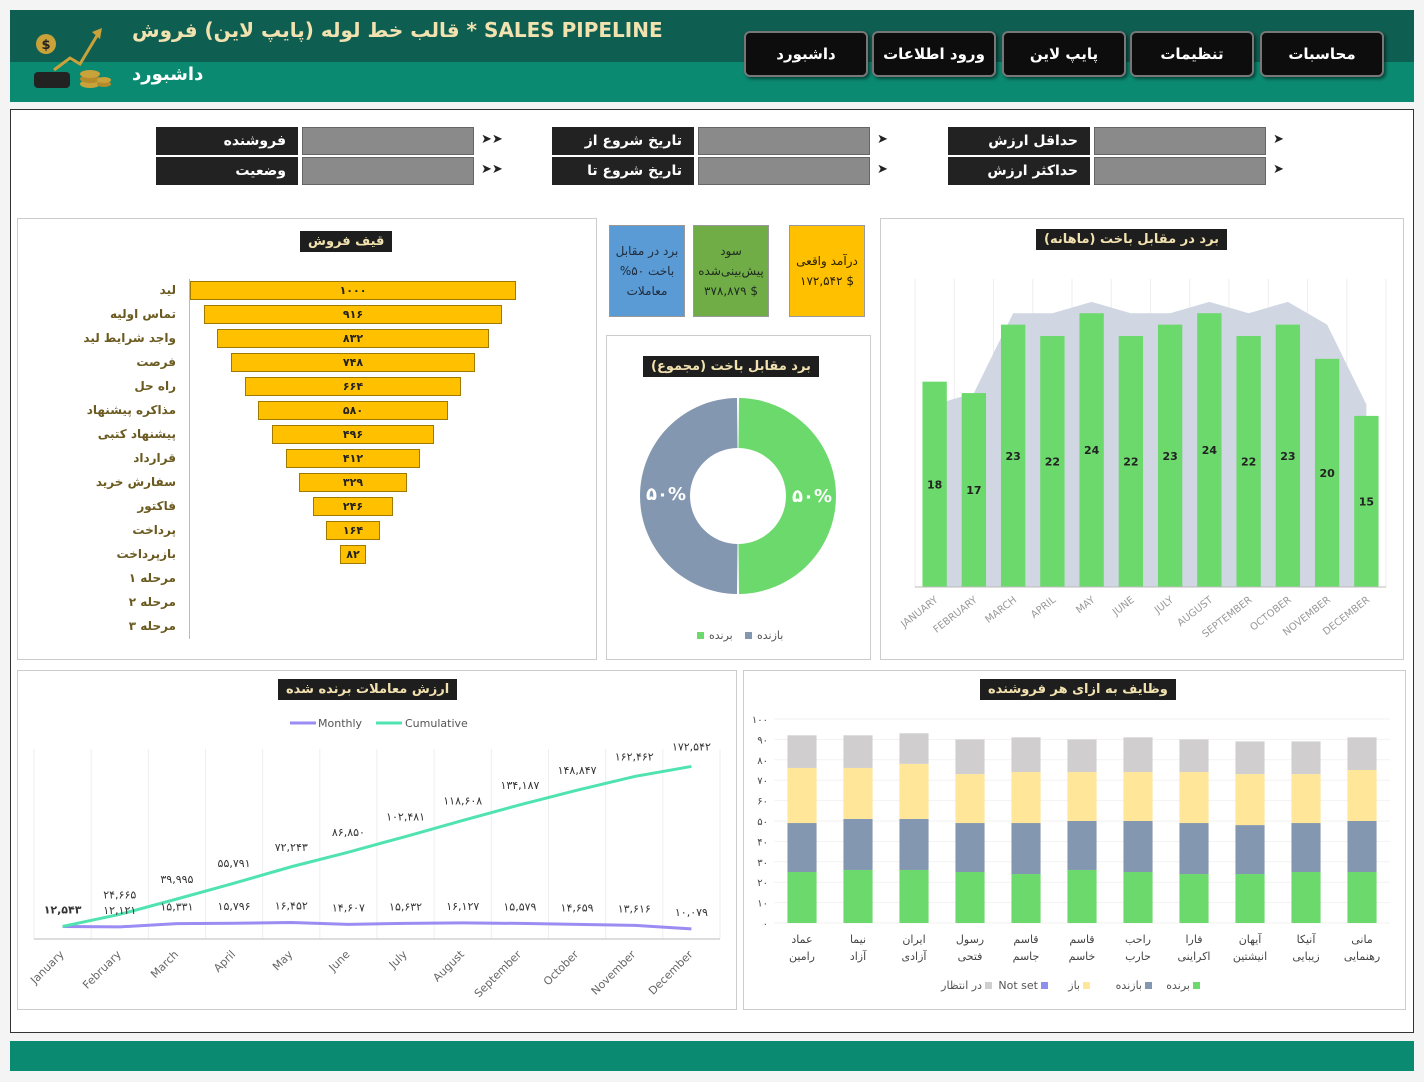 Image resolution: width=1424 pixels, height=1082 pixels. What do you see at coordinates (858, 956) in the screenshot?
I see `seller-tick-label: آزاد` at bounding box center [858, 956].